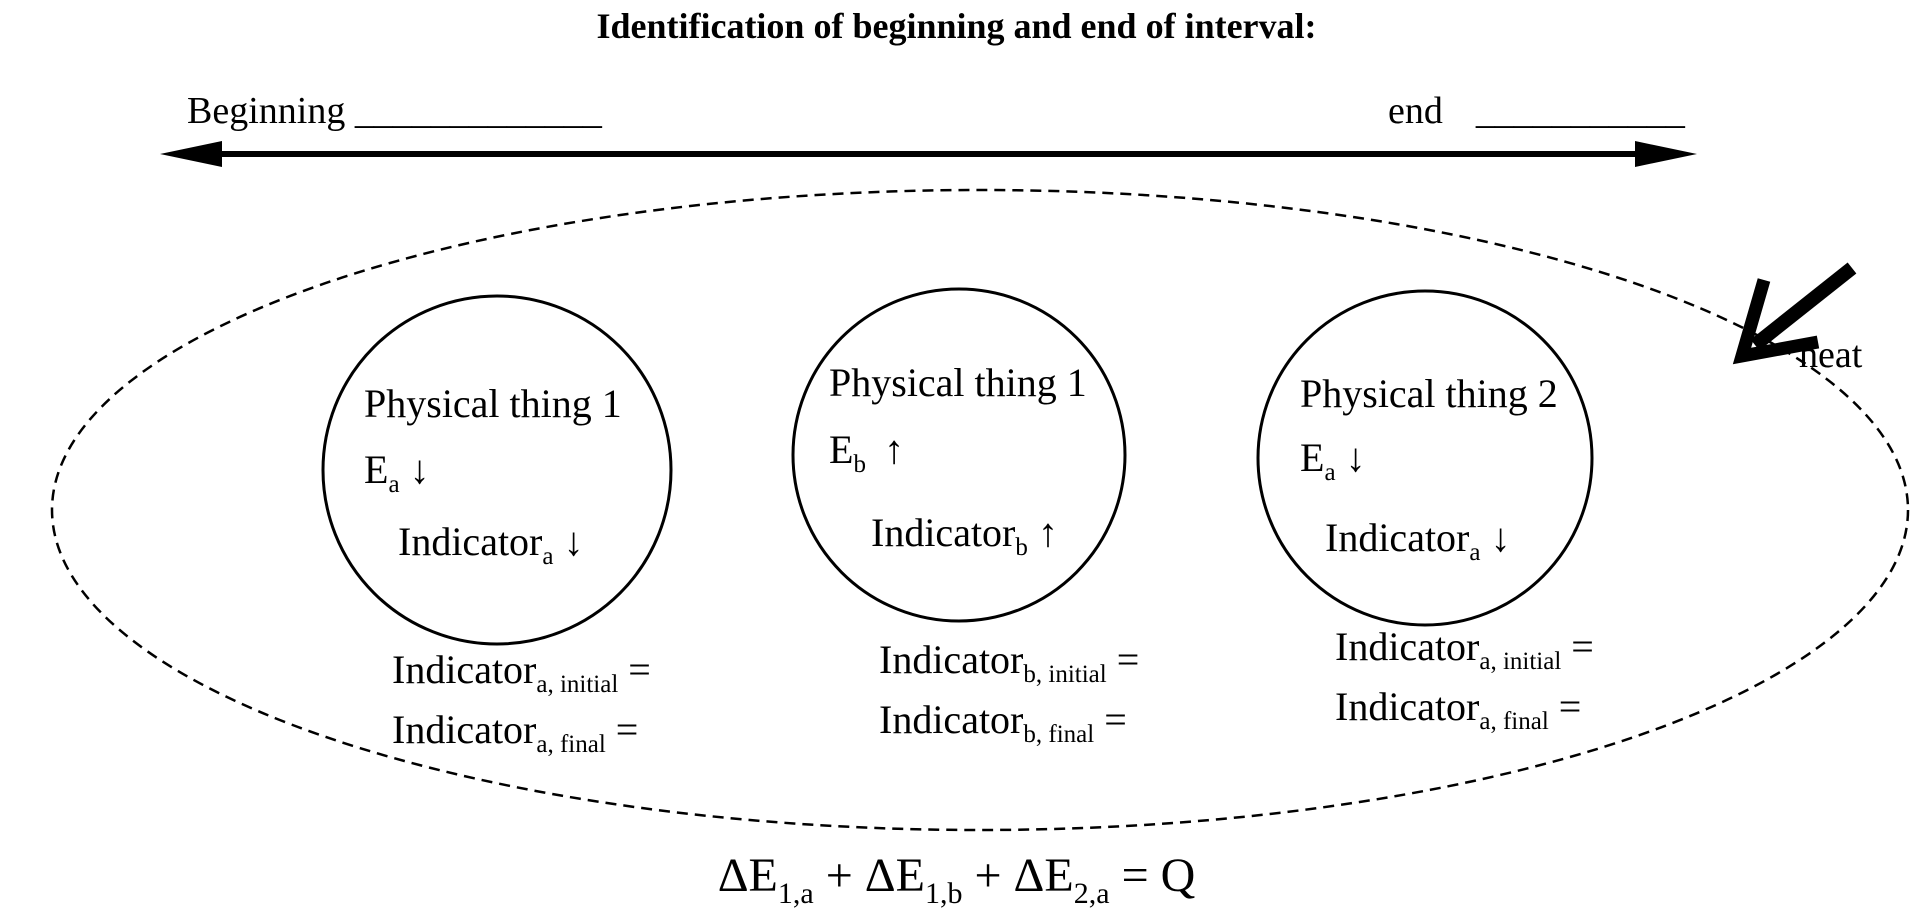  What do you see at coordinates (959, 455) in the screenshot?
I see `physical-thing-1b-circle` at bounding box center [959, 455].